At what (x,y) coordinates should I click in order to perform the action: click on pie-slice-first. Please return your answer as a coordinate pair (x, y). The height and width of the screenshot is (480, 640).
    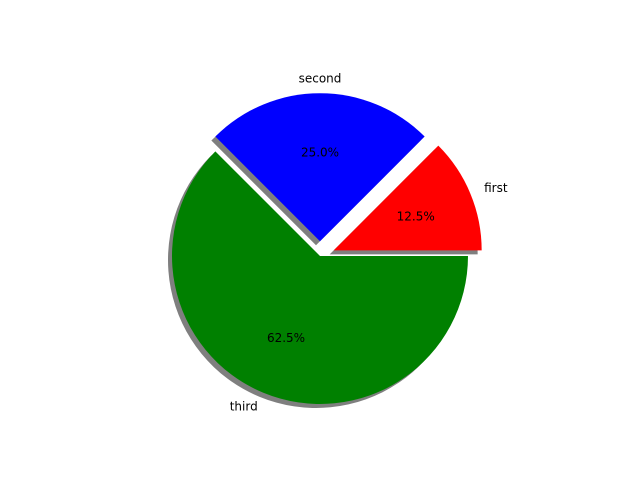
    Looking at the image, I should click on (407, 198).